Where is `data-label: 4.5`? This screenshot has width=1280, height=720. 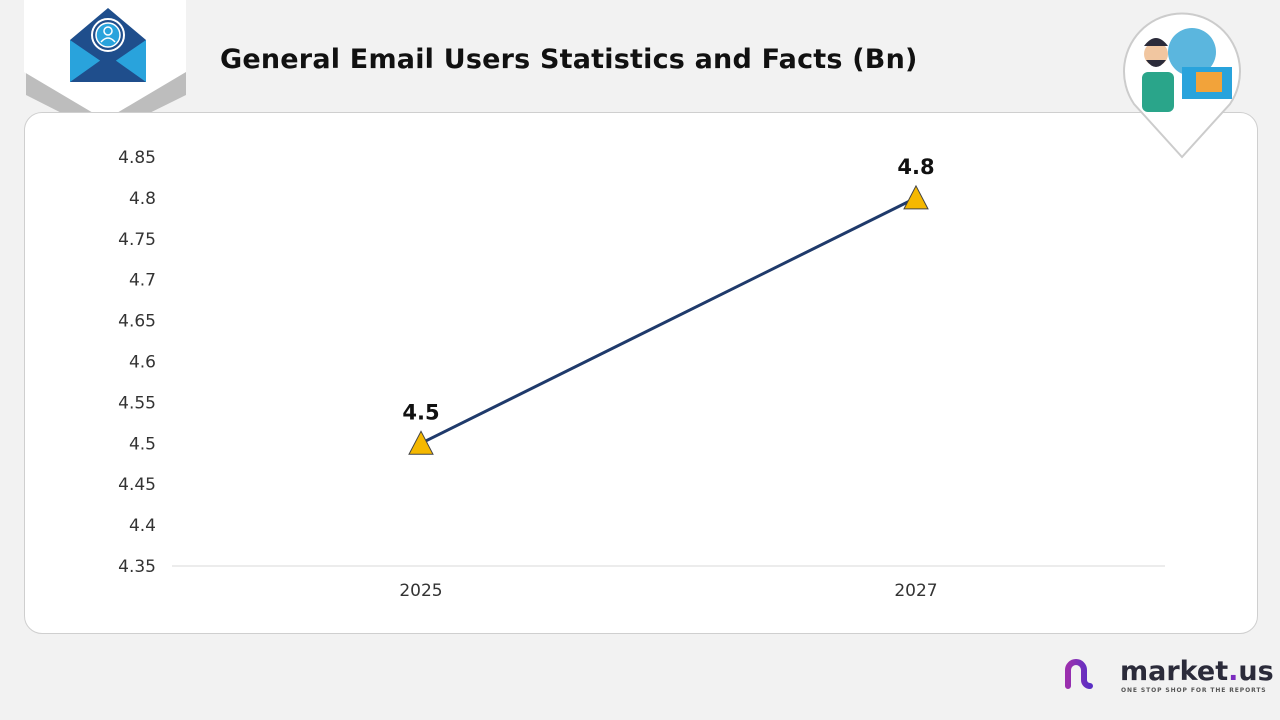 data-label: 4.5 is located at coordinates (420, 412).